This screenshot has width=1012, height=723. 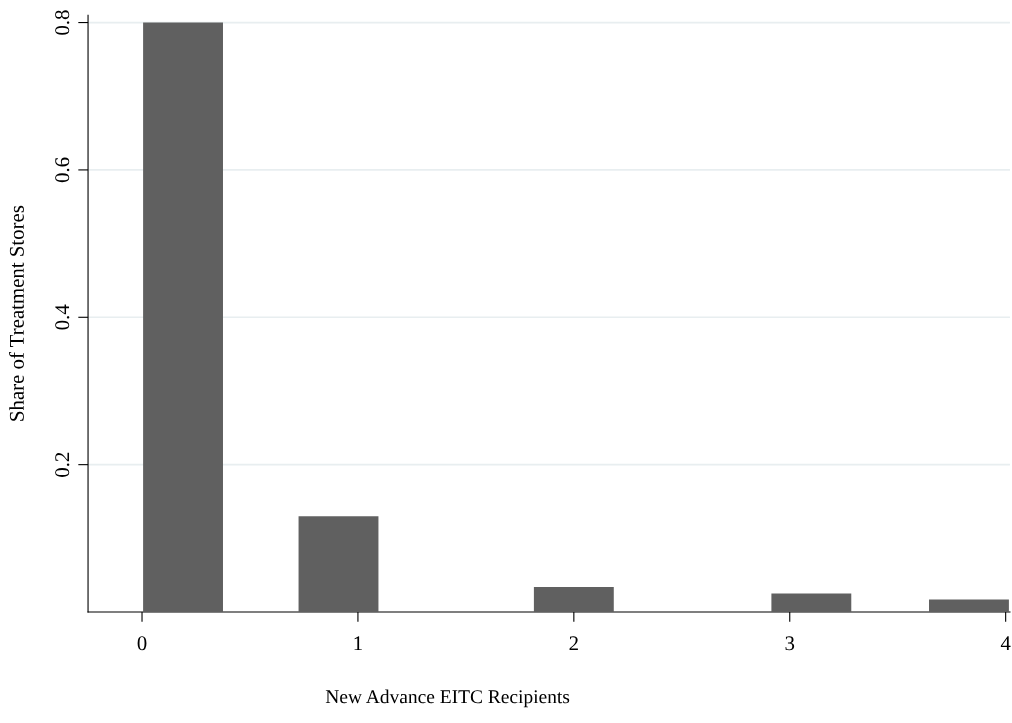 I want to click on x-tick-label: 4, so click(x=1005, y=643).